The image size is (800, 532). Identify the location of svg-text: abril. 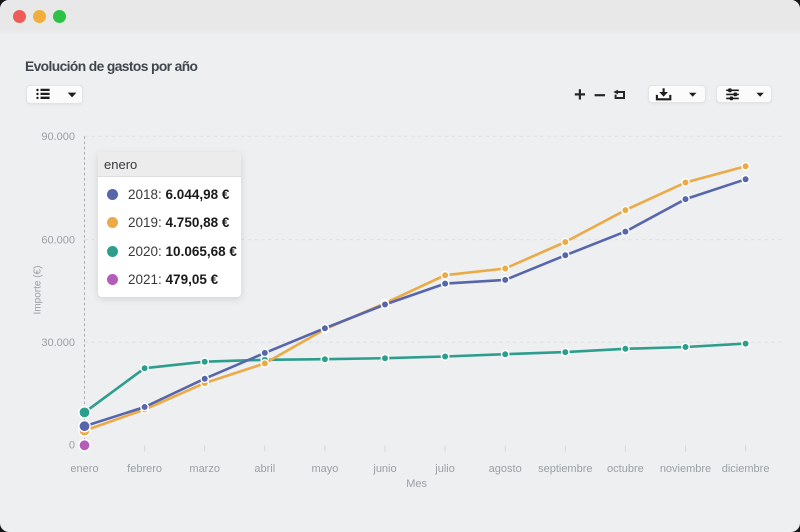
(264, 469).